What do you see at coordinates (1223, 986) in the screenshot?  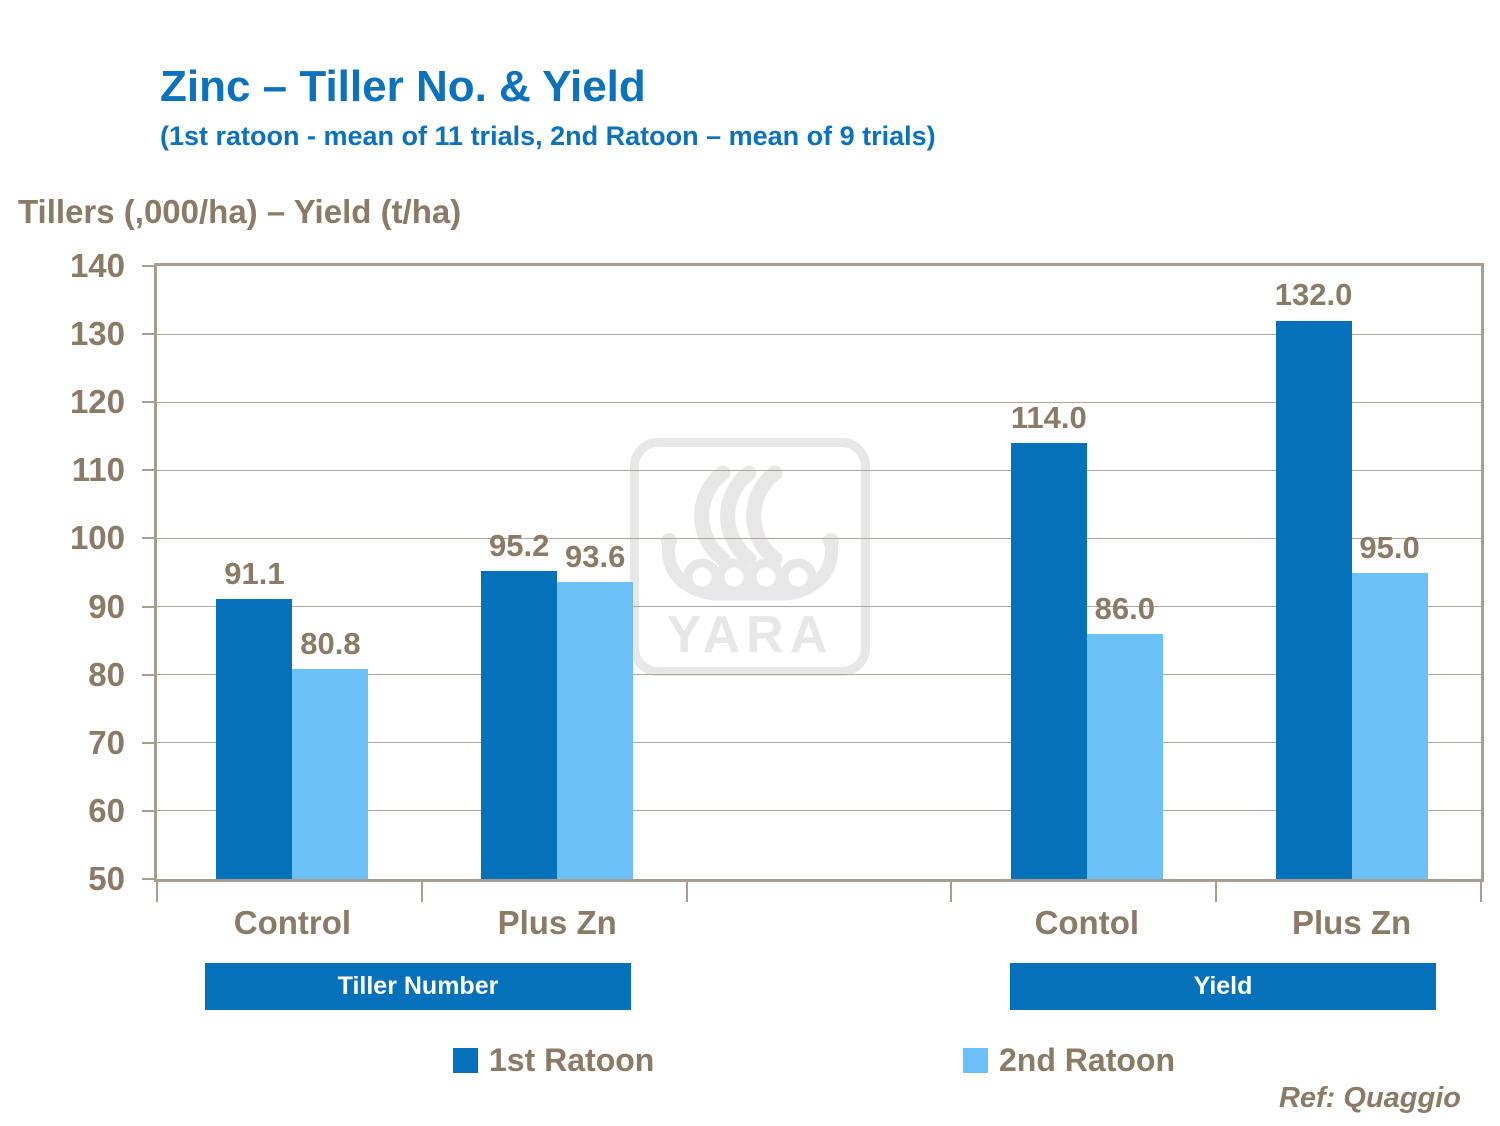 I see `section-banner-yield: Yield` at bounding box center [1223, 986].